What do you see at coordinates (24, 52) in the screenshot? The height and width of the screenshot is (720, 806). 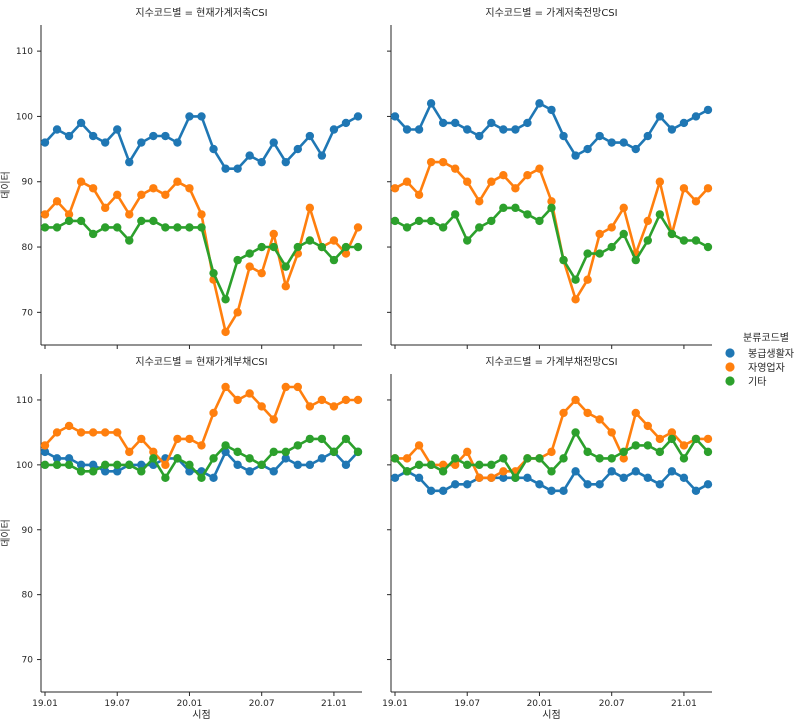 I see `y-tick-label: 110` at bounding box center [24, 52].